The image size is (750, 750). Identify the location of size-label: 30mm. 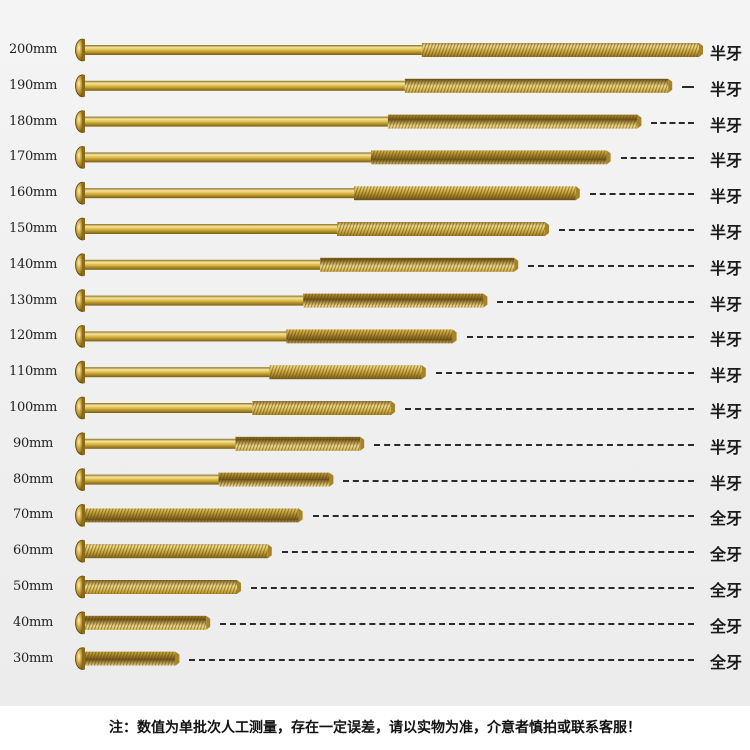
(33, 658).